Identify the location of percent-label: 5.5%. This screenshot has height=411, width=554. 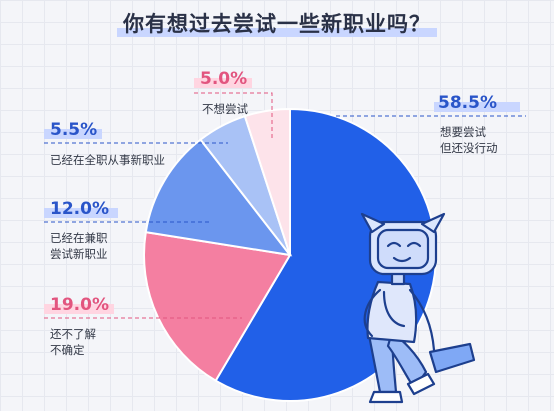
(73, 130).